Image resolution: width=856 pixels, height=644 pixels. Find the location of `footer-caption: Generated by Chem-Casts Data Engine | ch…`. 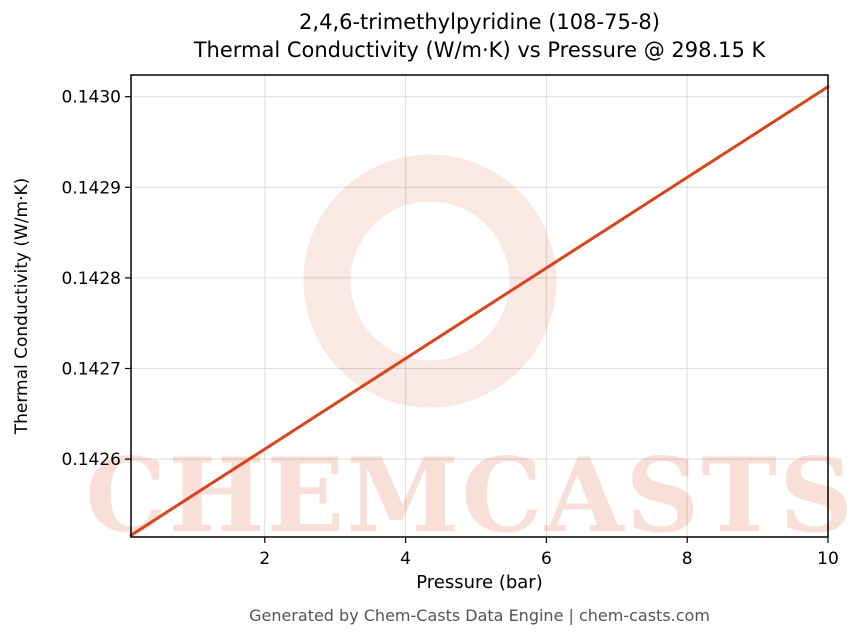

footer-caption: Generated by Chem-Casts Data Engine | ch… is located at coordinates (479, 615).